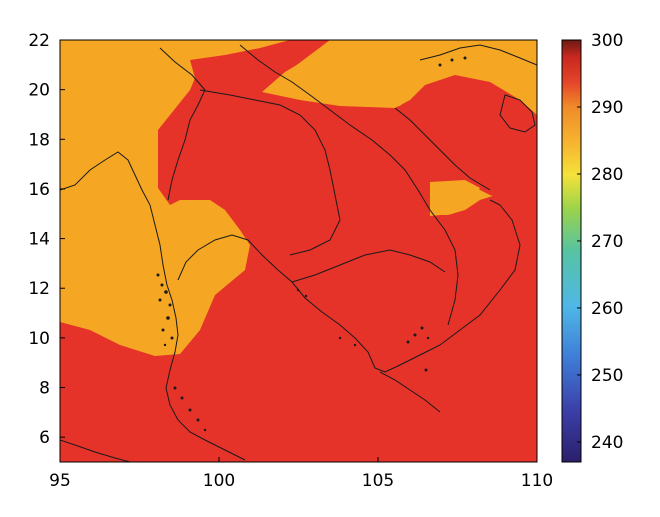 The width and height of the screenshot is (660, 517). I want to click on colorbar-tick-label: 290, so click(607, 108).